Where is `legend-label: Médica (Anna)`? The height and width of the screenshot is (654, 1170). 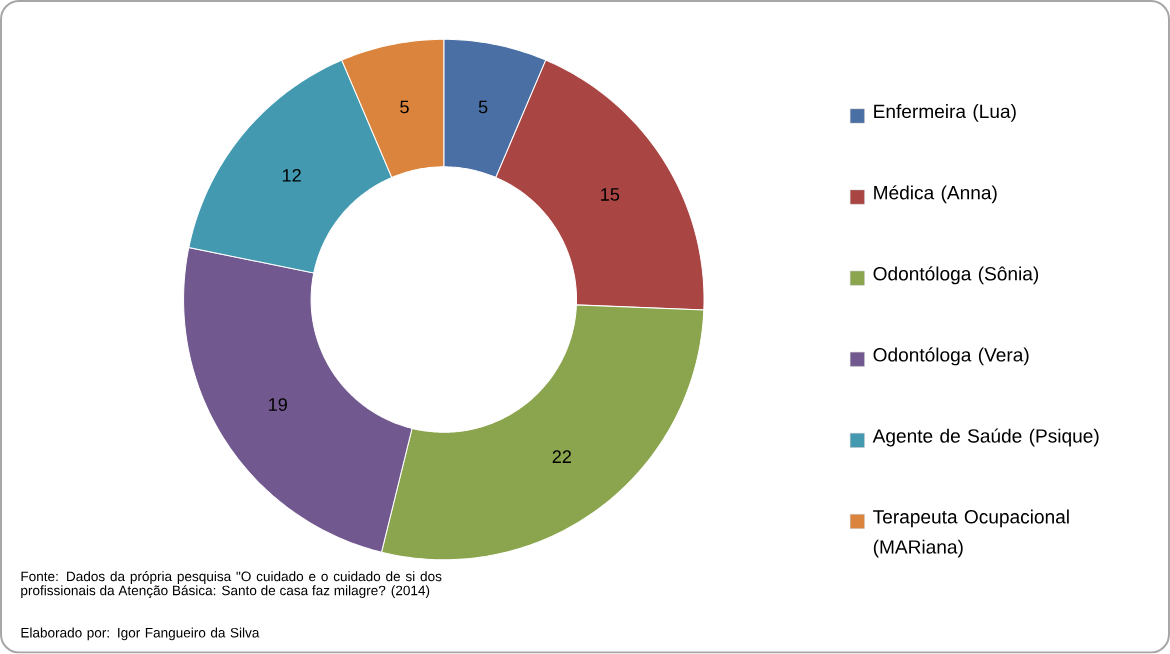 legend-label: Médica (Anna) is located at coordinates (935, 194).